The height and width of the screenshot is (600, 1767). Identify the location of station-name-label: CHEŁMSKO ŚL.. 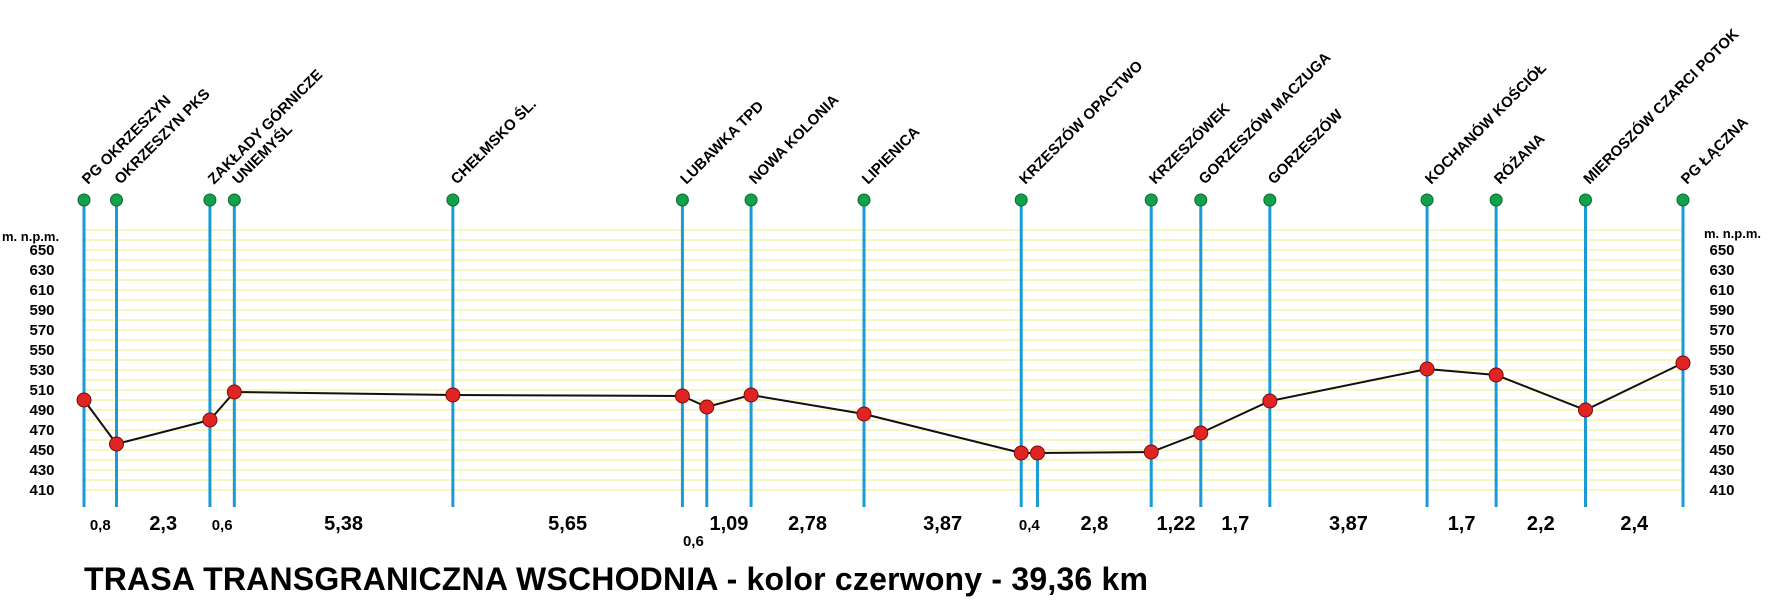
(493, 141).